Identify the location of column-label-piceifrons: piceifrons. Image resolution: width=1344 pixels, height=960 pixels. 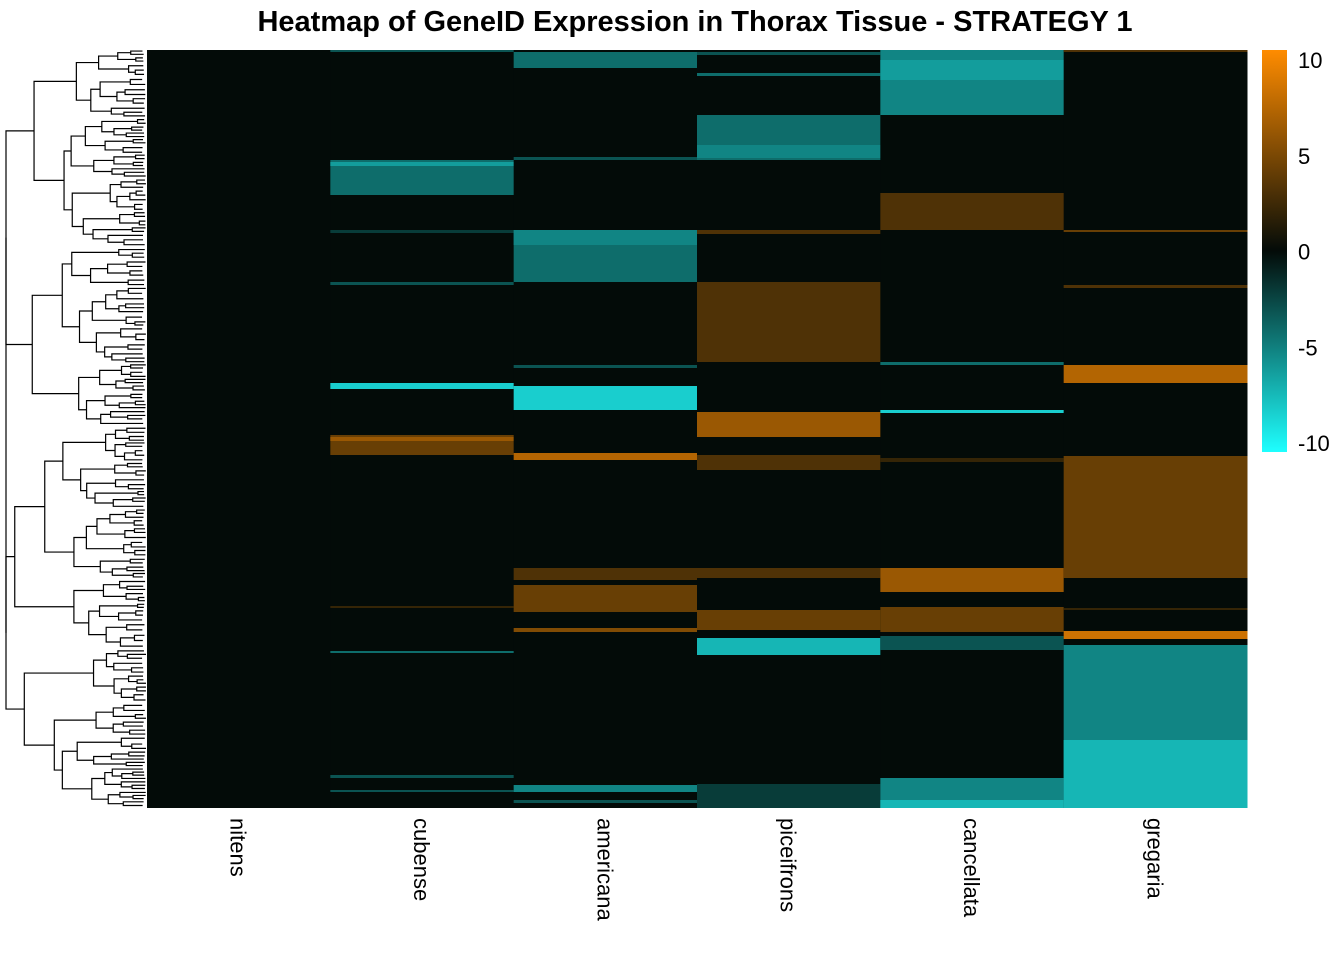
(788, 865).